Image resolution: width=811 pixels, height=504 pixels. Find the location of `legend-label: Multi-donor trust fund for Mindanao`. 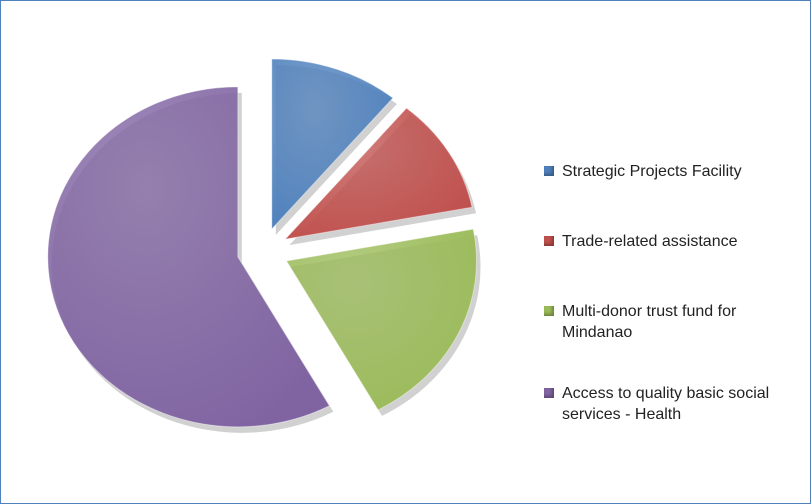

legend-label: Multi-donor trust fund for Mindanao is located at coordinates (649, 322).